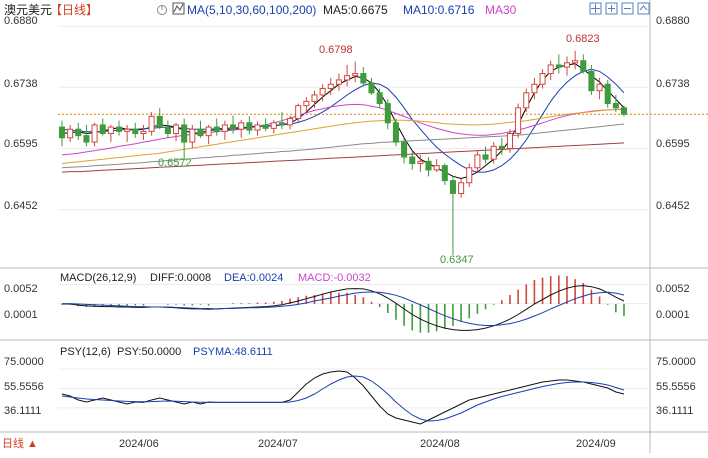 The image size is (708, 458). What do you see at coordinates (595, 8) in the screenshot?
I see `crosshair-icon` at bounding box center [595, 8].